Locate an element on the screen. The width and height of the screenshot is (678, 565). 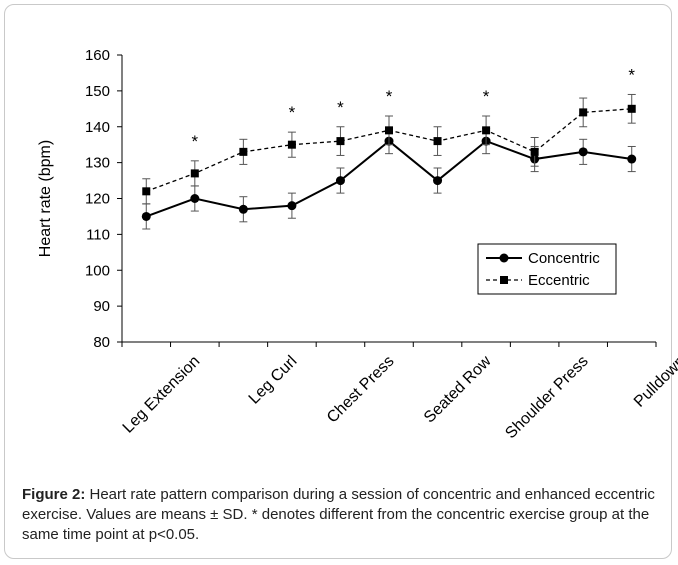
x-category-label: Pulldown is located at coordinates (654, 382).